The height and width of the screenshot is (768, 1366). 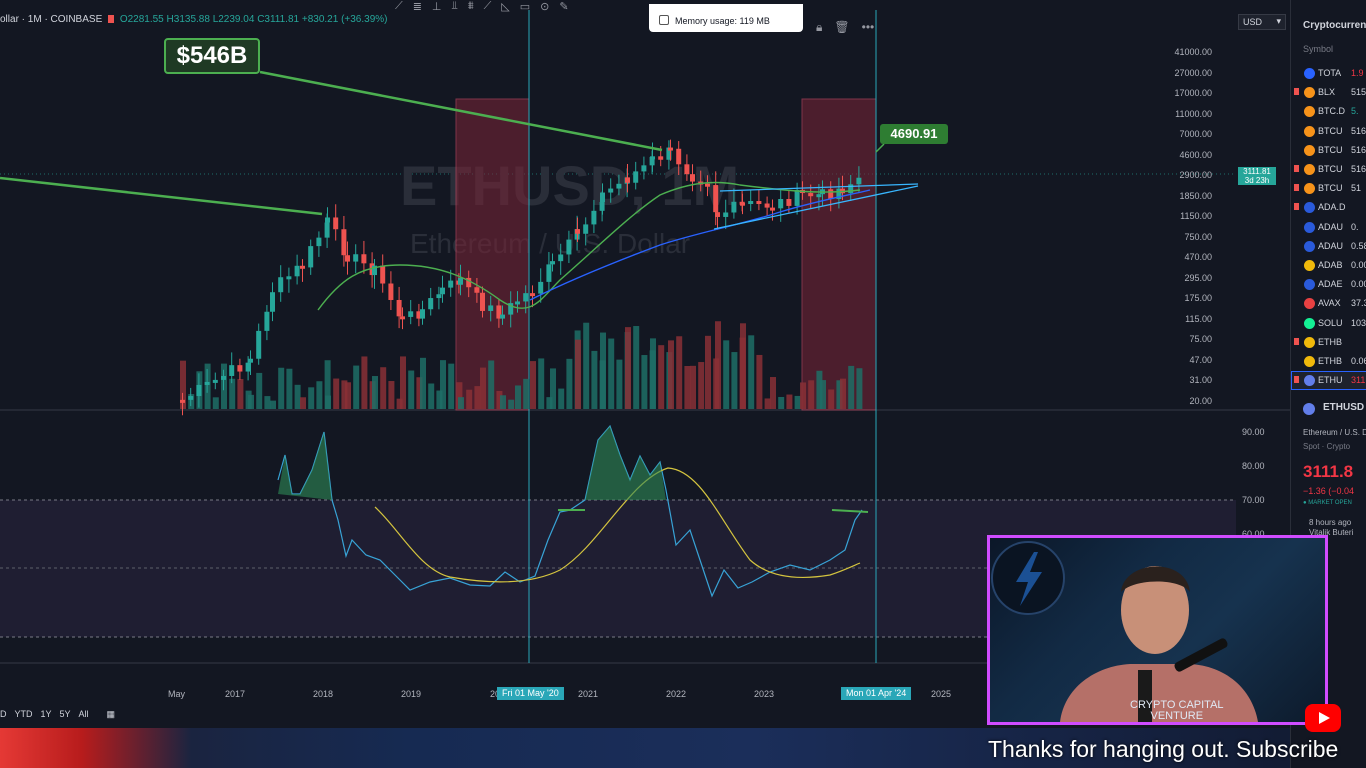 I want to click on market-cap-callout: $546B, so click(x=212, y=56).